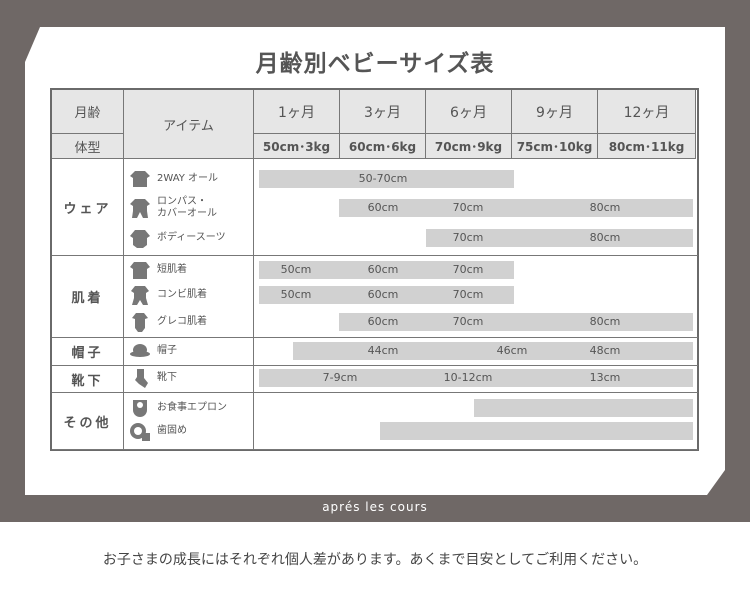 This screenshot has height=600, width=750. I want to click on size-header: 50cm･3kg, so click(297, 146).